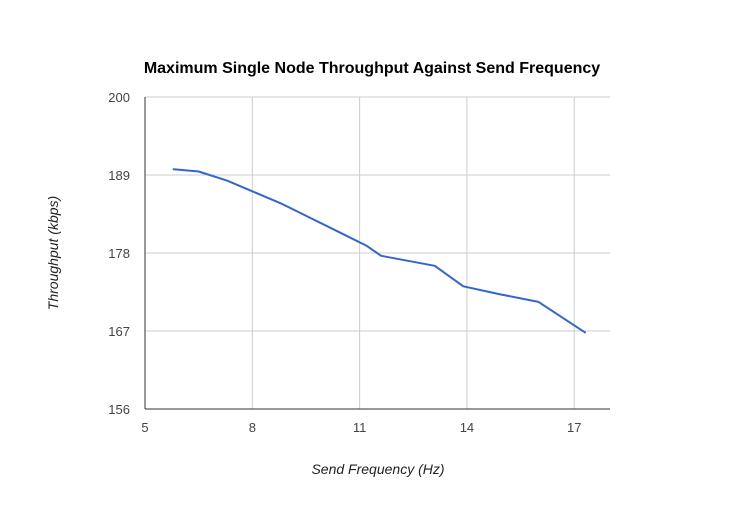 The image size is (755, 507). I want to click on x-tick-label: 11, so click(360, 427).